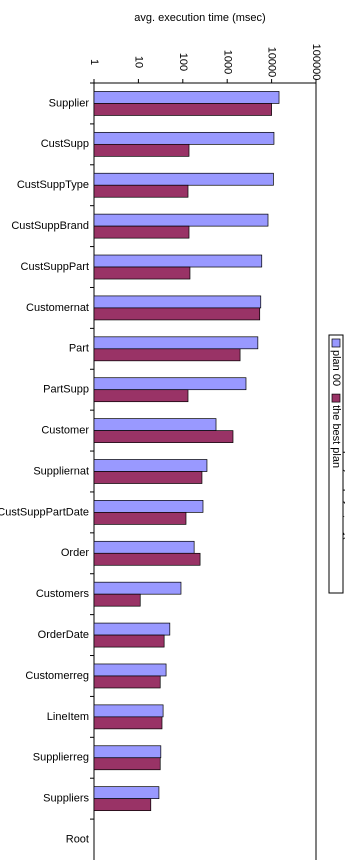  I want to click on legend-label: the best plan, so click(336, 436).